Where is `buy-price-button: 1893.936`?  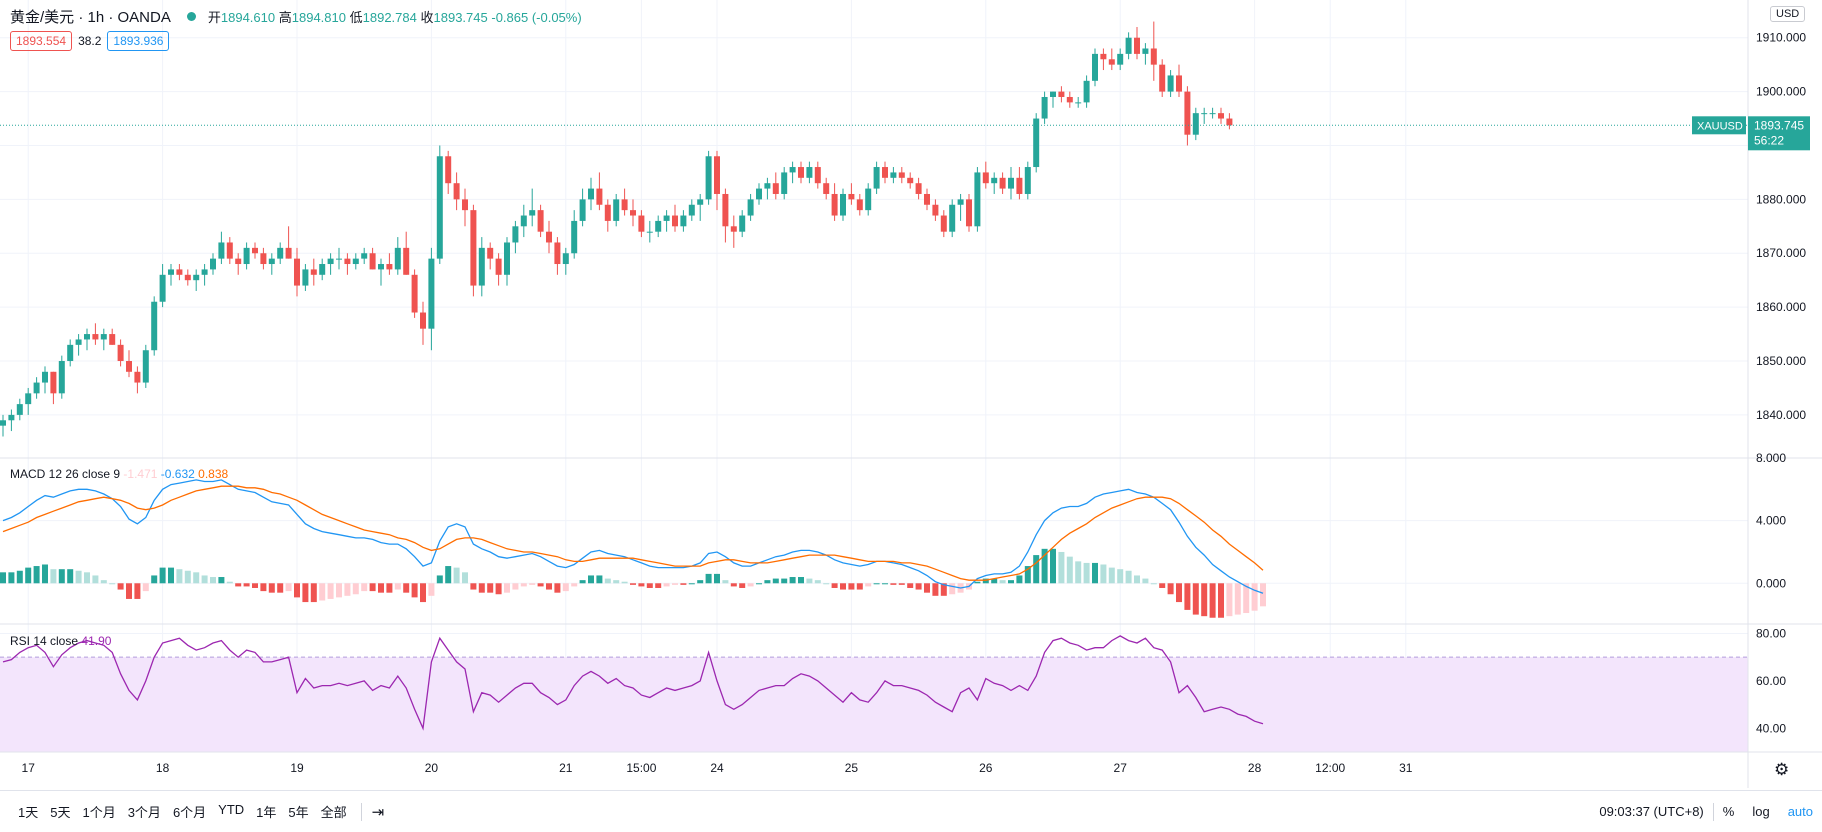
buy-price-button: 1893.936 is located at coordinates (138, 41).